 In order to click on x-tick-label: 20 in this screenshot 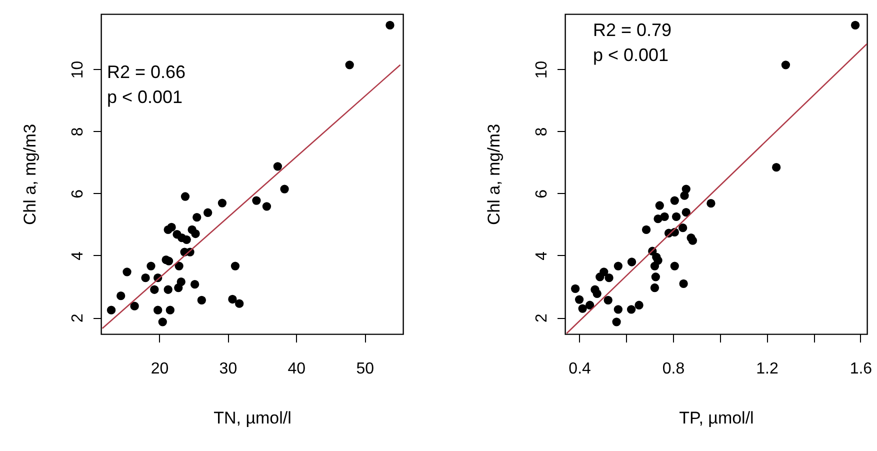, I will do `click(159, 369)`.